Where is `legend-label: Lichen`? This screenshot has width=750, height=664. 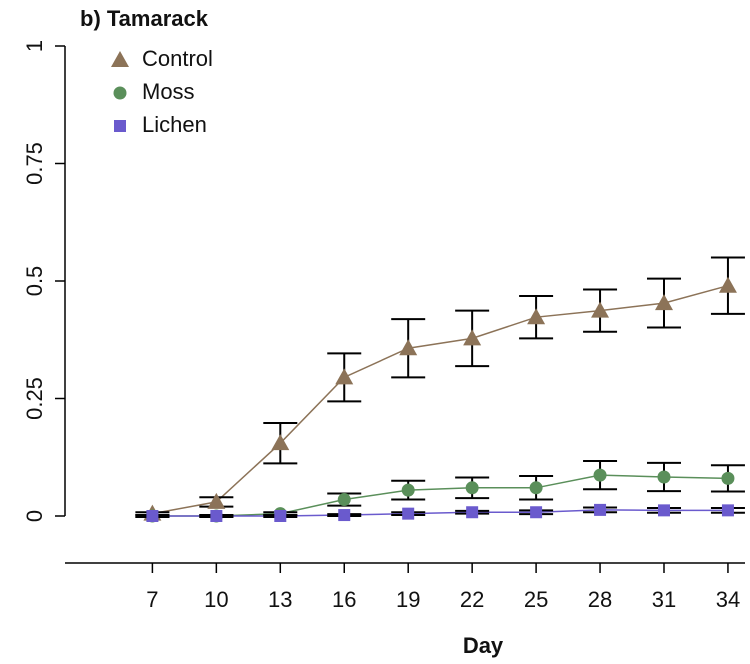
legend-label: Lichen is located at coordinates (174, 124).